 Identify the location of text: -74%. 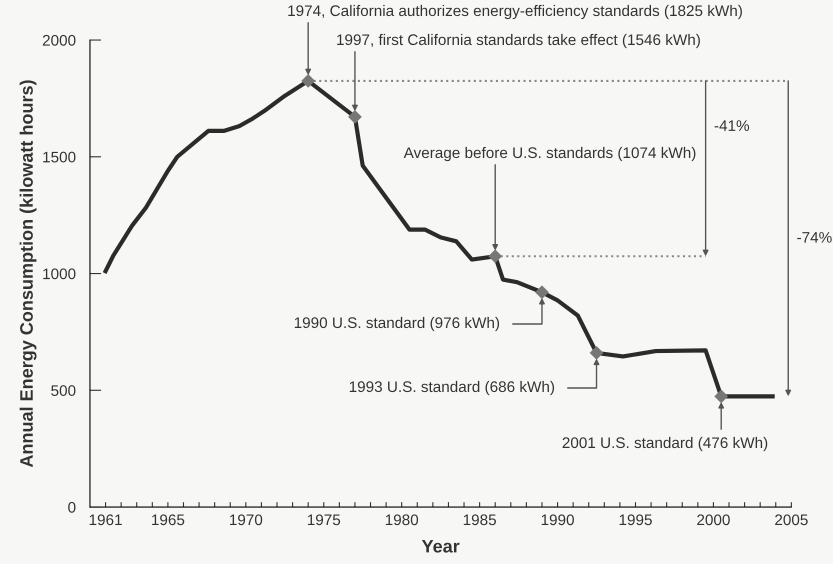
(814, 237).